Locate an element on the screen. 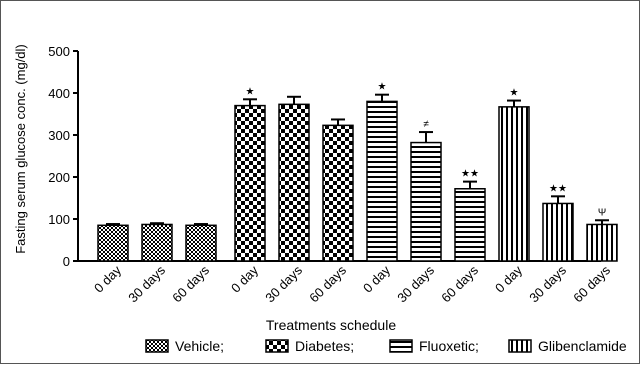 The height and width of the screenshot is (368, 640). significance-mark: ≠ is located at coordinates (426, 124).